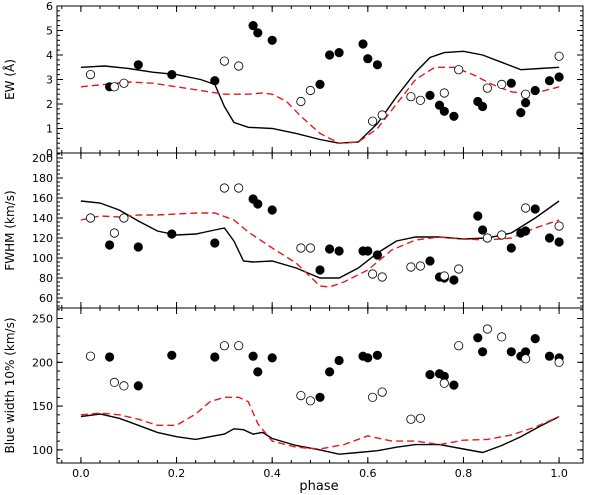 The height and width of the screenshot is (495, 600). I want to click on y-tick-label: 1, so click(49, 129).